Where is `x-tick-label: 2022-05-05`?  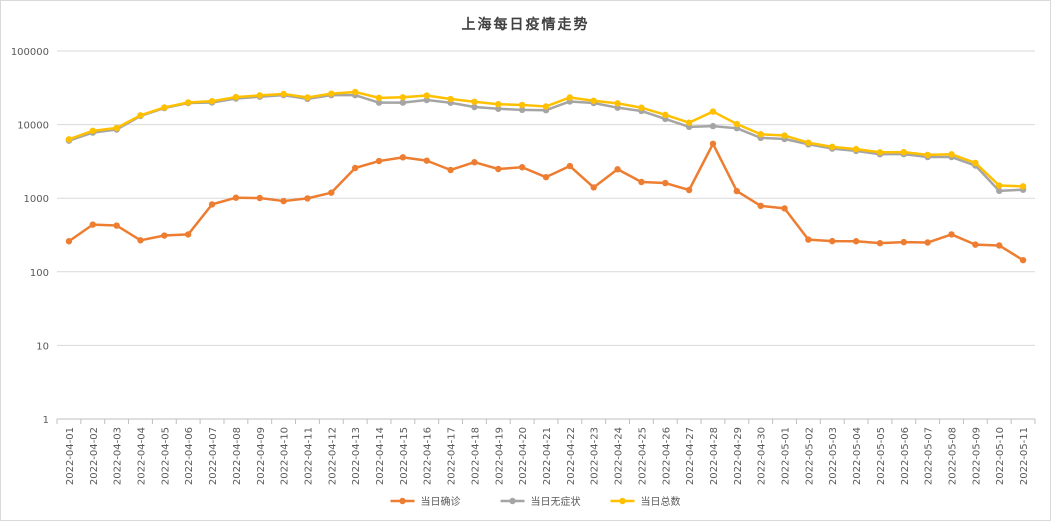 x-tick-label: 2022-05-05 is located at coordinates (881, 456).